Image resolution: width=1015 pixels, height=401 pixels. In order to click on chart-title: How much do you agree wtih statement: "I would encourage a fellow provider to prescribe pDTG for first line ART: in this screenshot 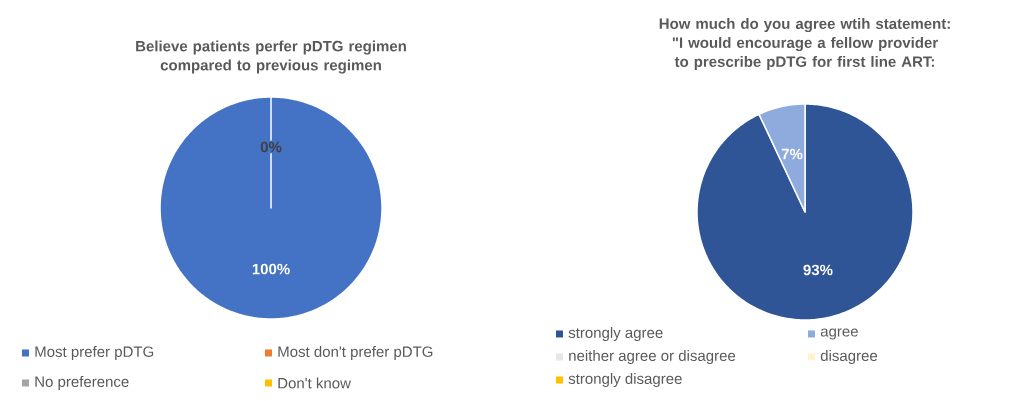, I will do `click(804, 44)`.